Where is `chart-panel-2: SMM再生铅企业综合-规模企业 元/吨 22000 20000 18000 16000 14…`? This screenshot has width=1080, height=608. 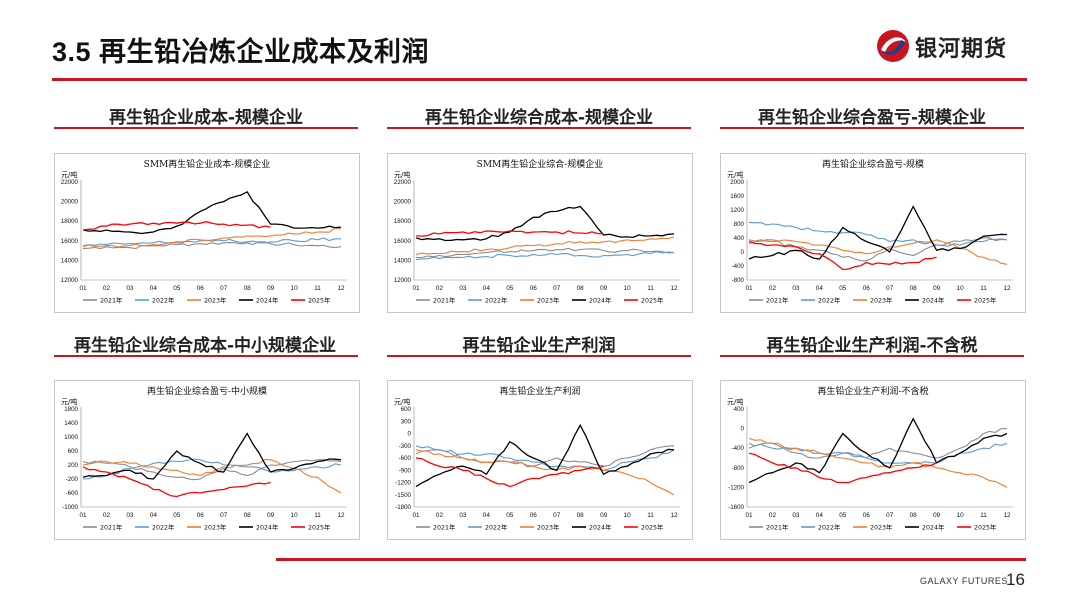 chart-panel-2: SMM再生铅企业综合-规模企业 元/吨 22000 20000 18000 16000 14… is located at coordinates (540, 233).